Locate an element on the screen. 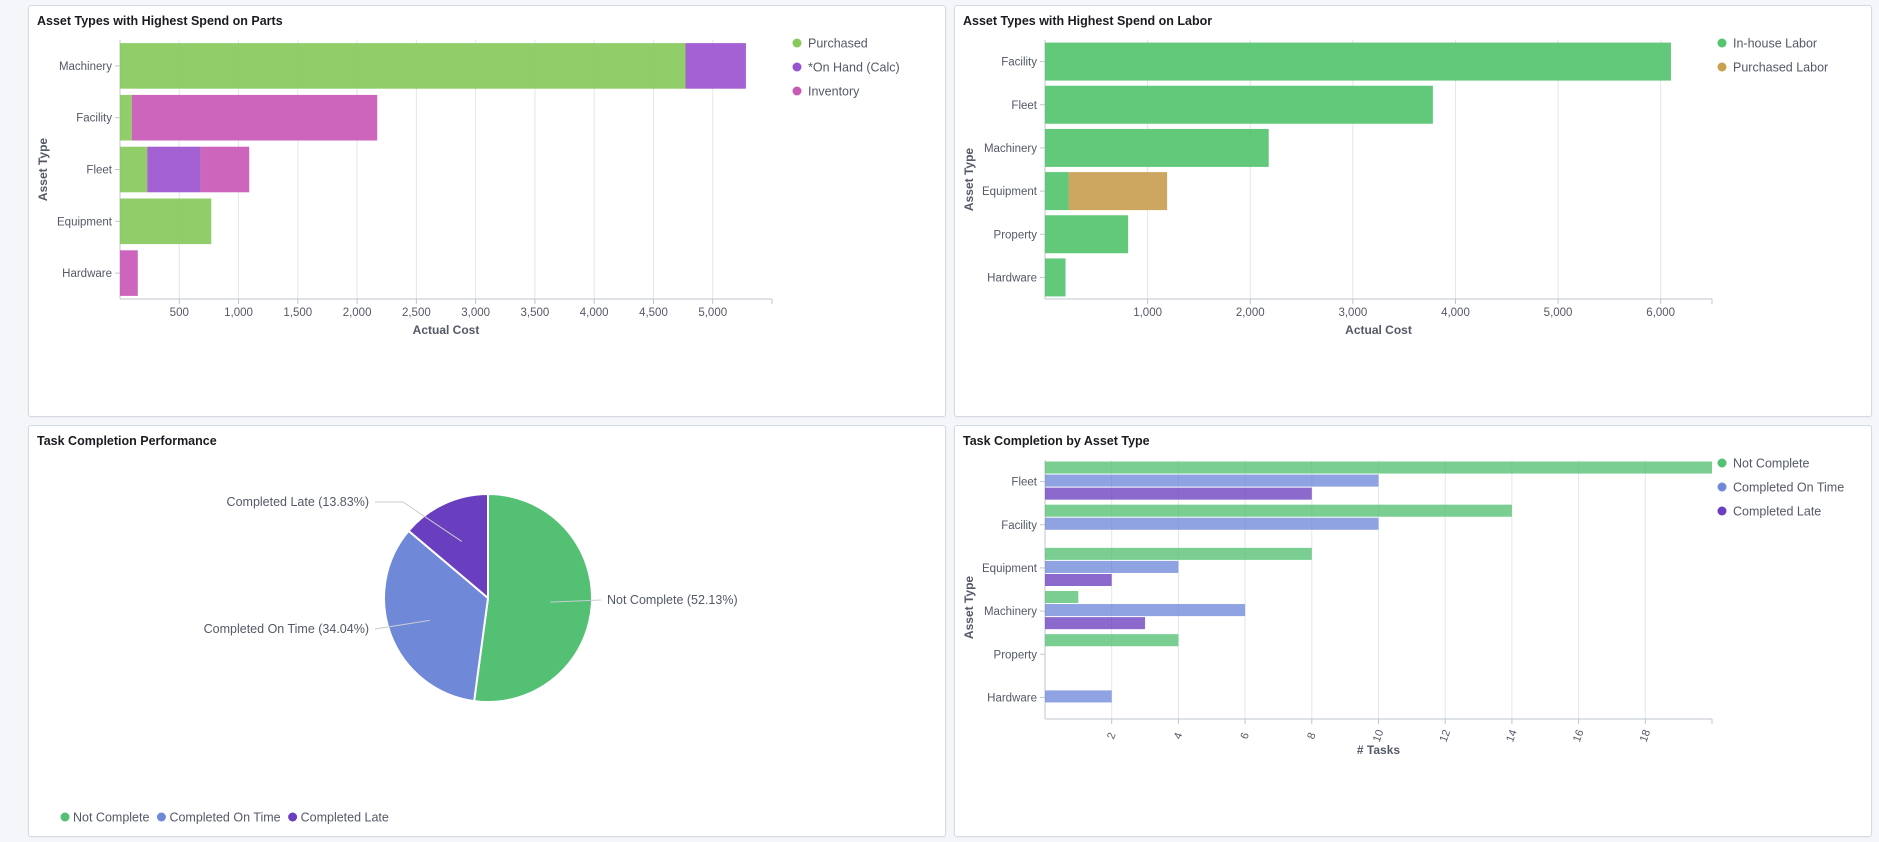 Image resolution: width=1879 pixels, height=842 pixels. bar-fleet-completed-late is located at coordinates (1178, 493).